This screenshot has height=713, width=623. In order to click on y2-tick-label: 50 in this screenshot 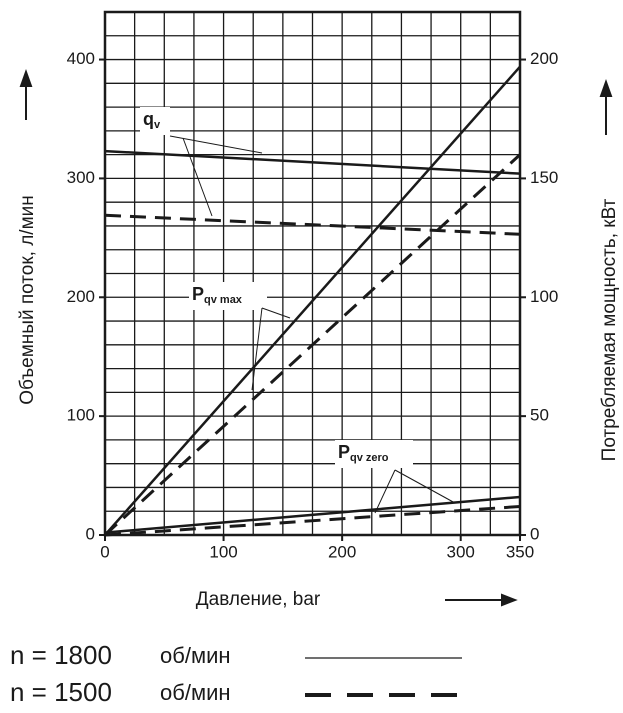, I will do `click(539, 415)`.